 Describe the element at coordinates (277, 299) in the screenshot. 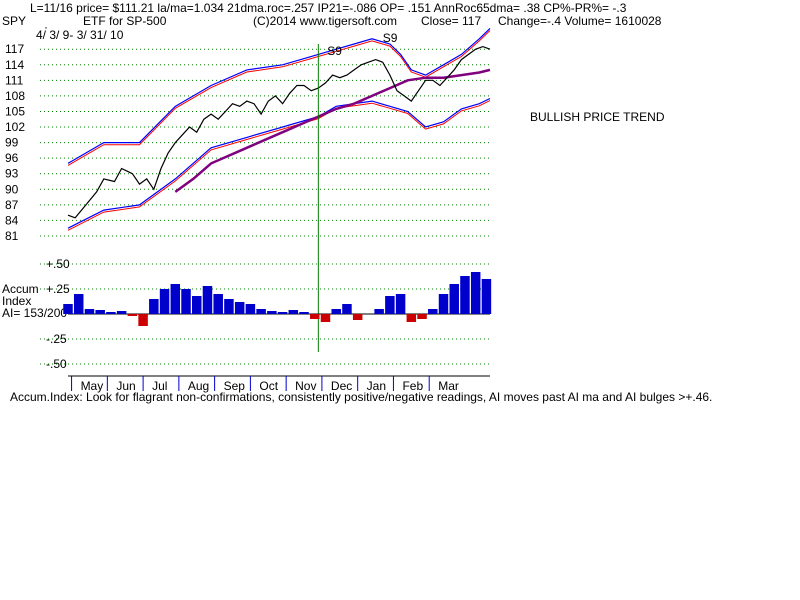

I see `ai-series` at that location.